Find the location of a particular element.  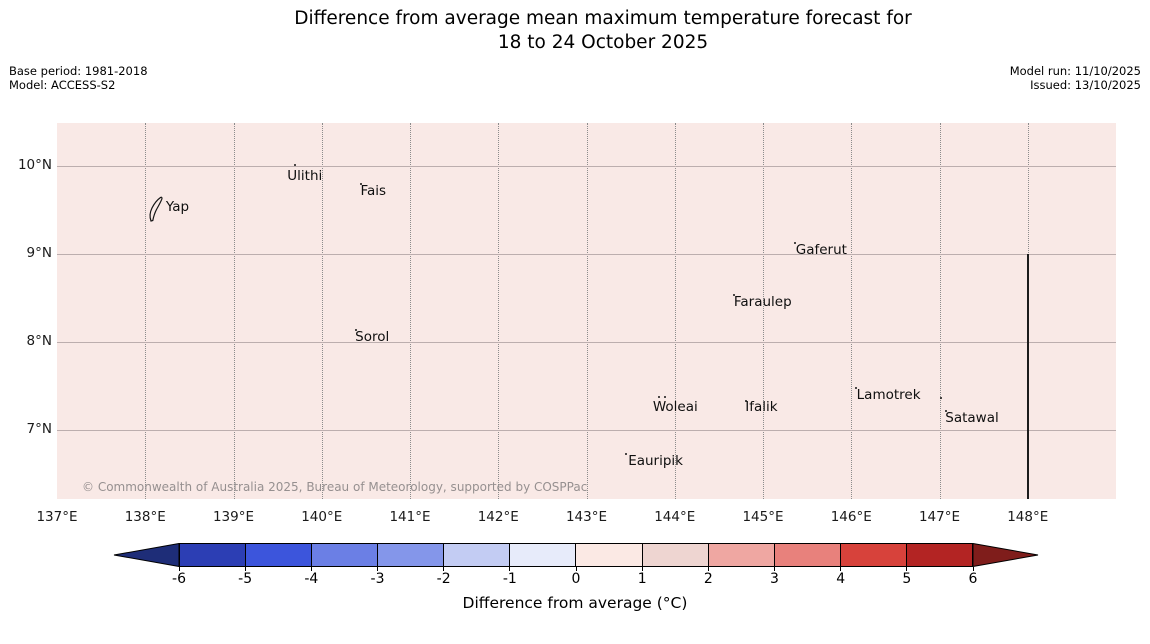

x-axis-tick-label: 140°E is located at coordinates (322, 517).